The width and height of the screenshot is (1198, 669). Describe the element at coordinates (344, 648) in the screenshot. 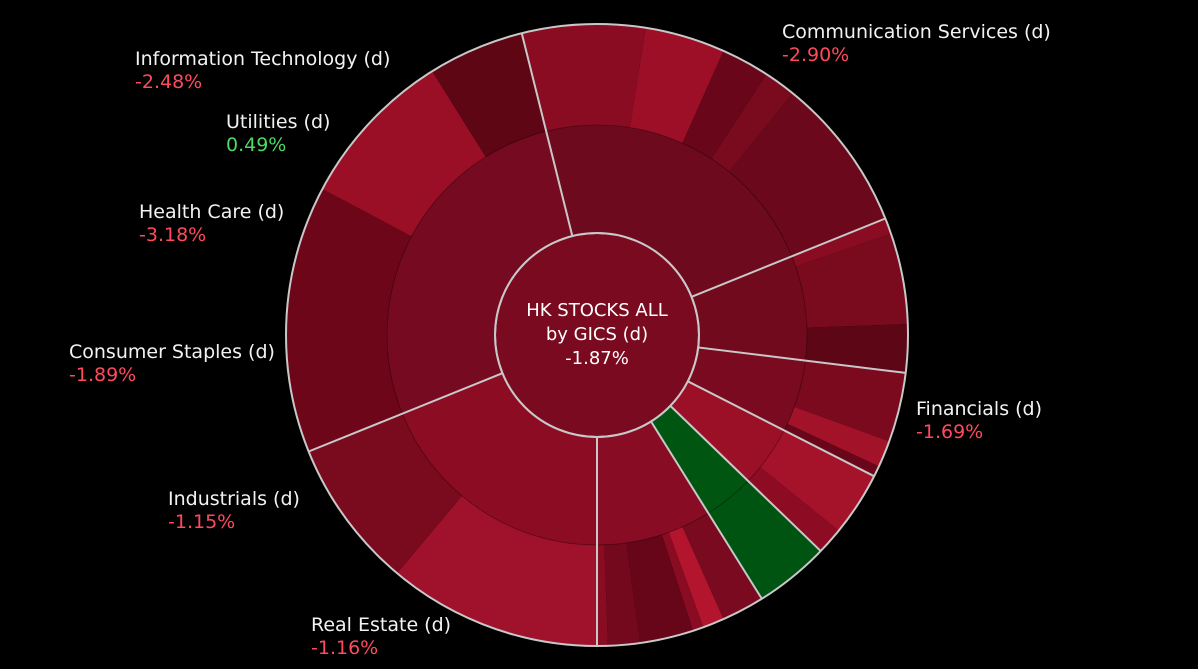

I see `sector-change-real-estate: -1.16%` at that location.